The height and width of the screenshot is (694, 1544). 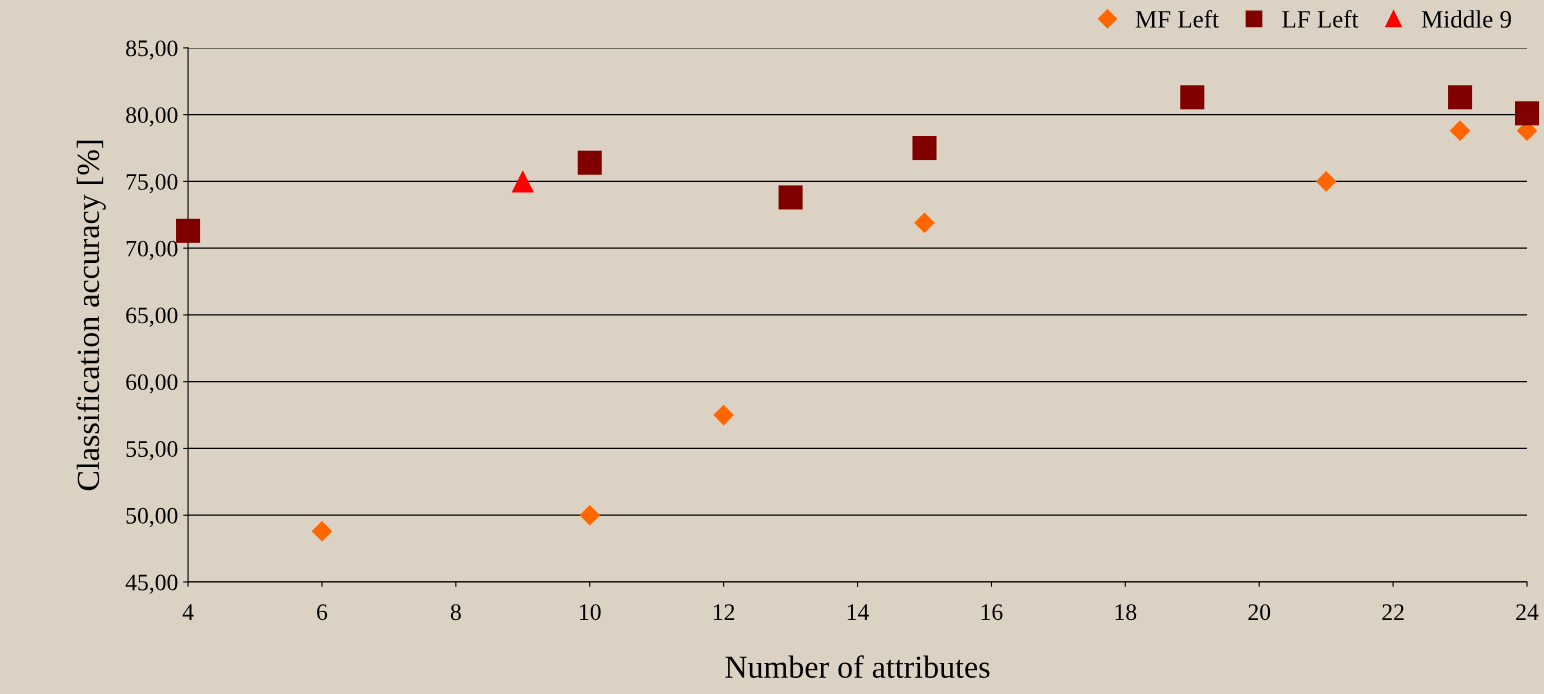 I want to click on legend-label: LF Left, so click(x=1320, y=18).